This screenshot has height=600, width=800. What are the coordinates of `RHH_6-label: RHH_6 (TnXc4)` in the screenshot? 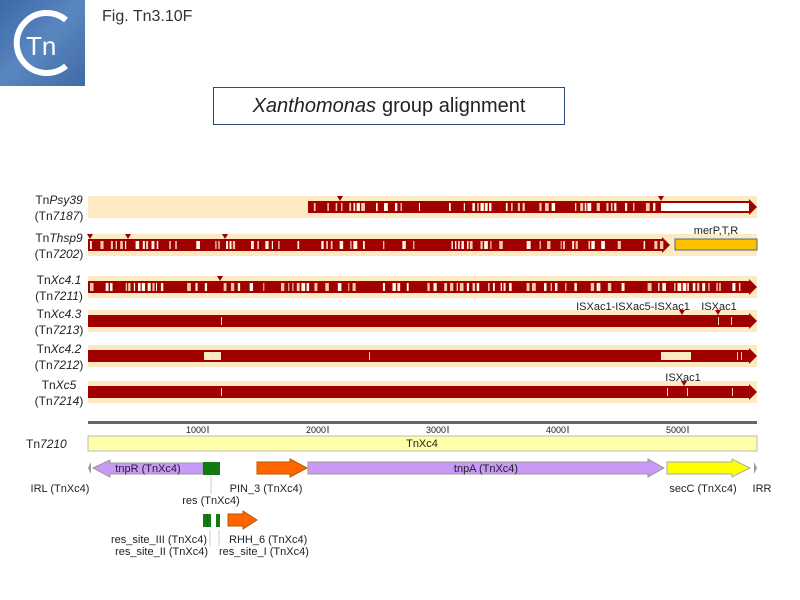 It's located at (268, 540).